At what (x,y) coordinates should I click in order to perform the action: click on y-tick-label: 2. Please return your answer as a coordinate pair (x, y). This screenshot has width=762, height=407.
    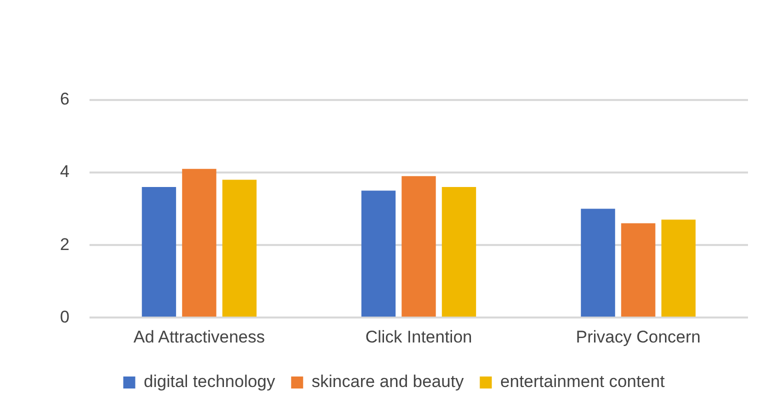
    Looking at the image, I should click on (65, 244).